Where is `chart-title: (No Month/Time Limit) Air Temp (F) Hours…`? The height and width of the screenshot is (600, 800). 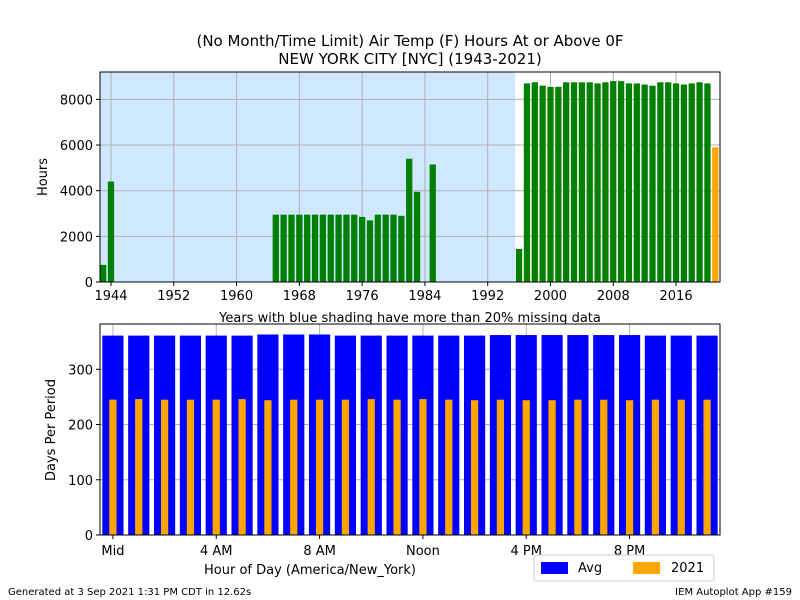
chart-title: (No Month/Time Limit) Air Temp (F) Hours… is located at coordinates (409, 41).